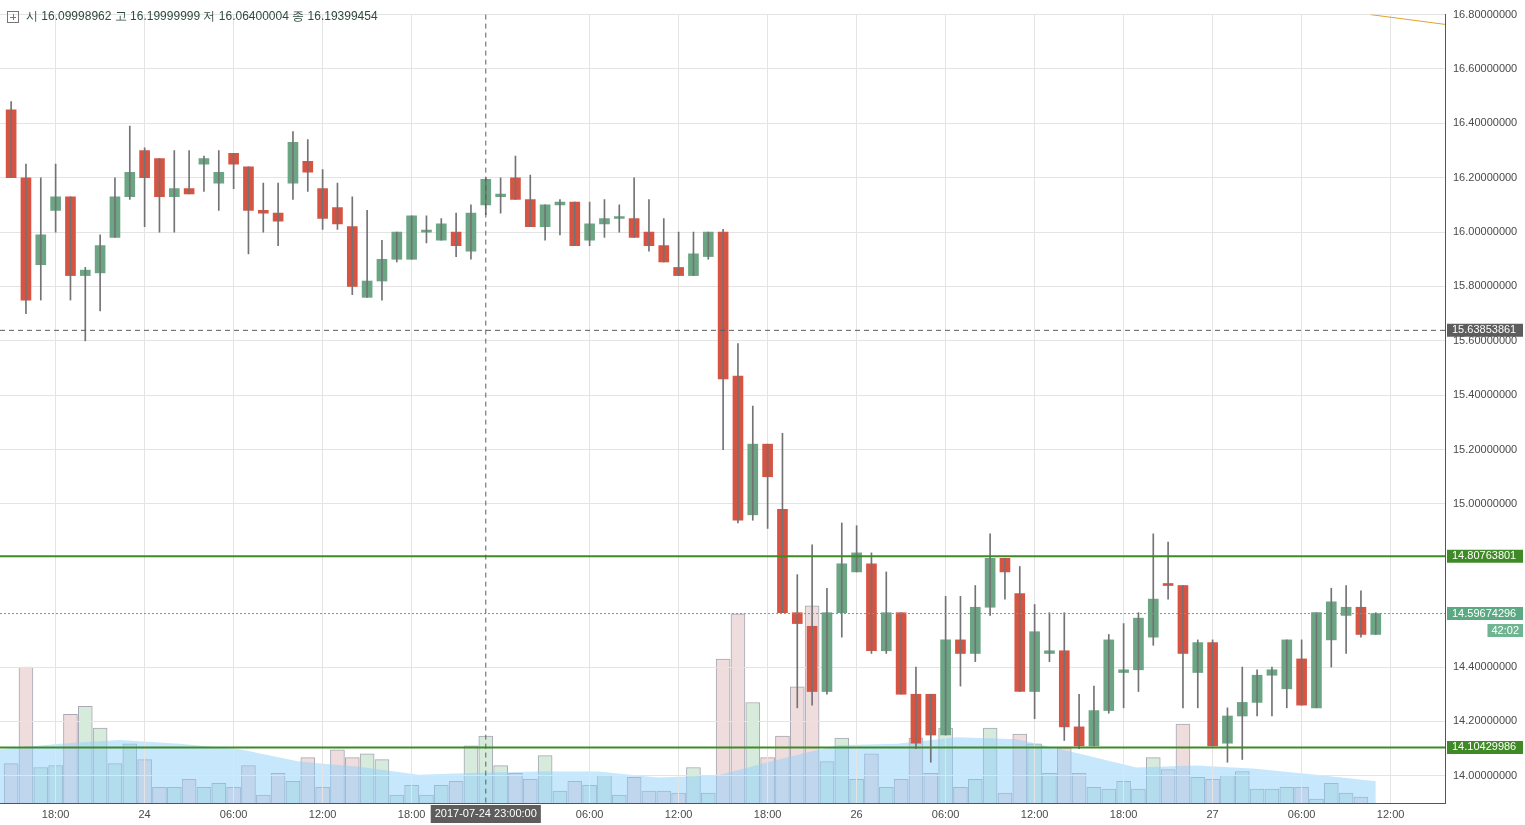  I want to click on y-tick-label: 15.00000000, so click(1485, 502).